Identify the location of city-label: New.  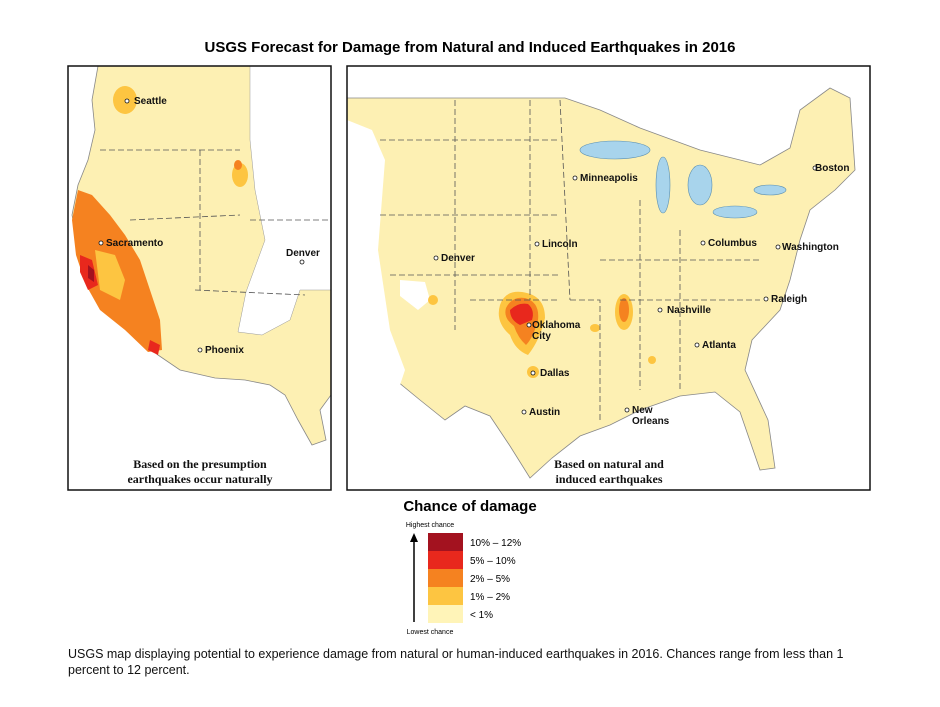
(642, 410).